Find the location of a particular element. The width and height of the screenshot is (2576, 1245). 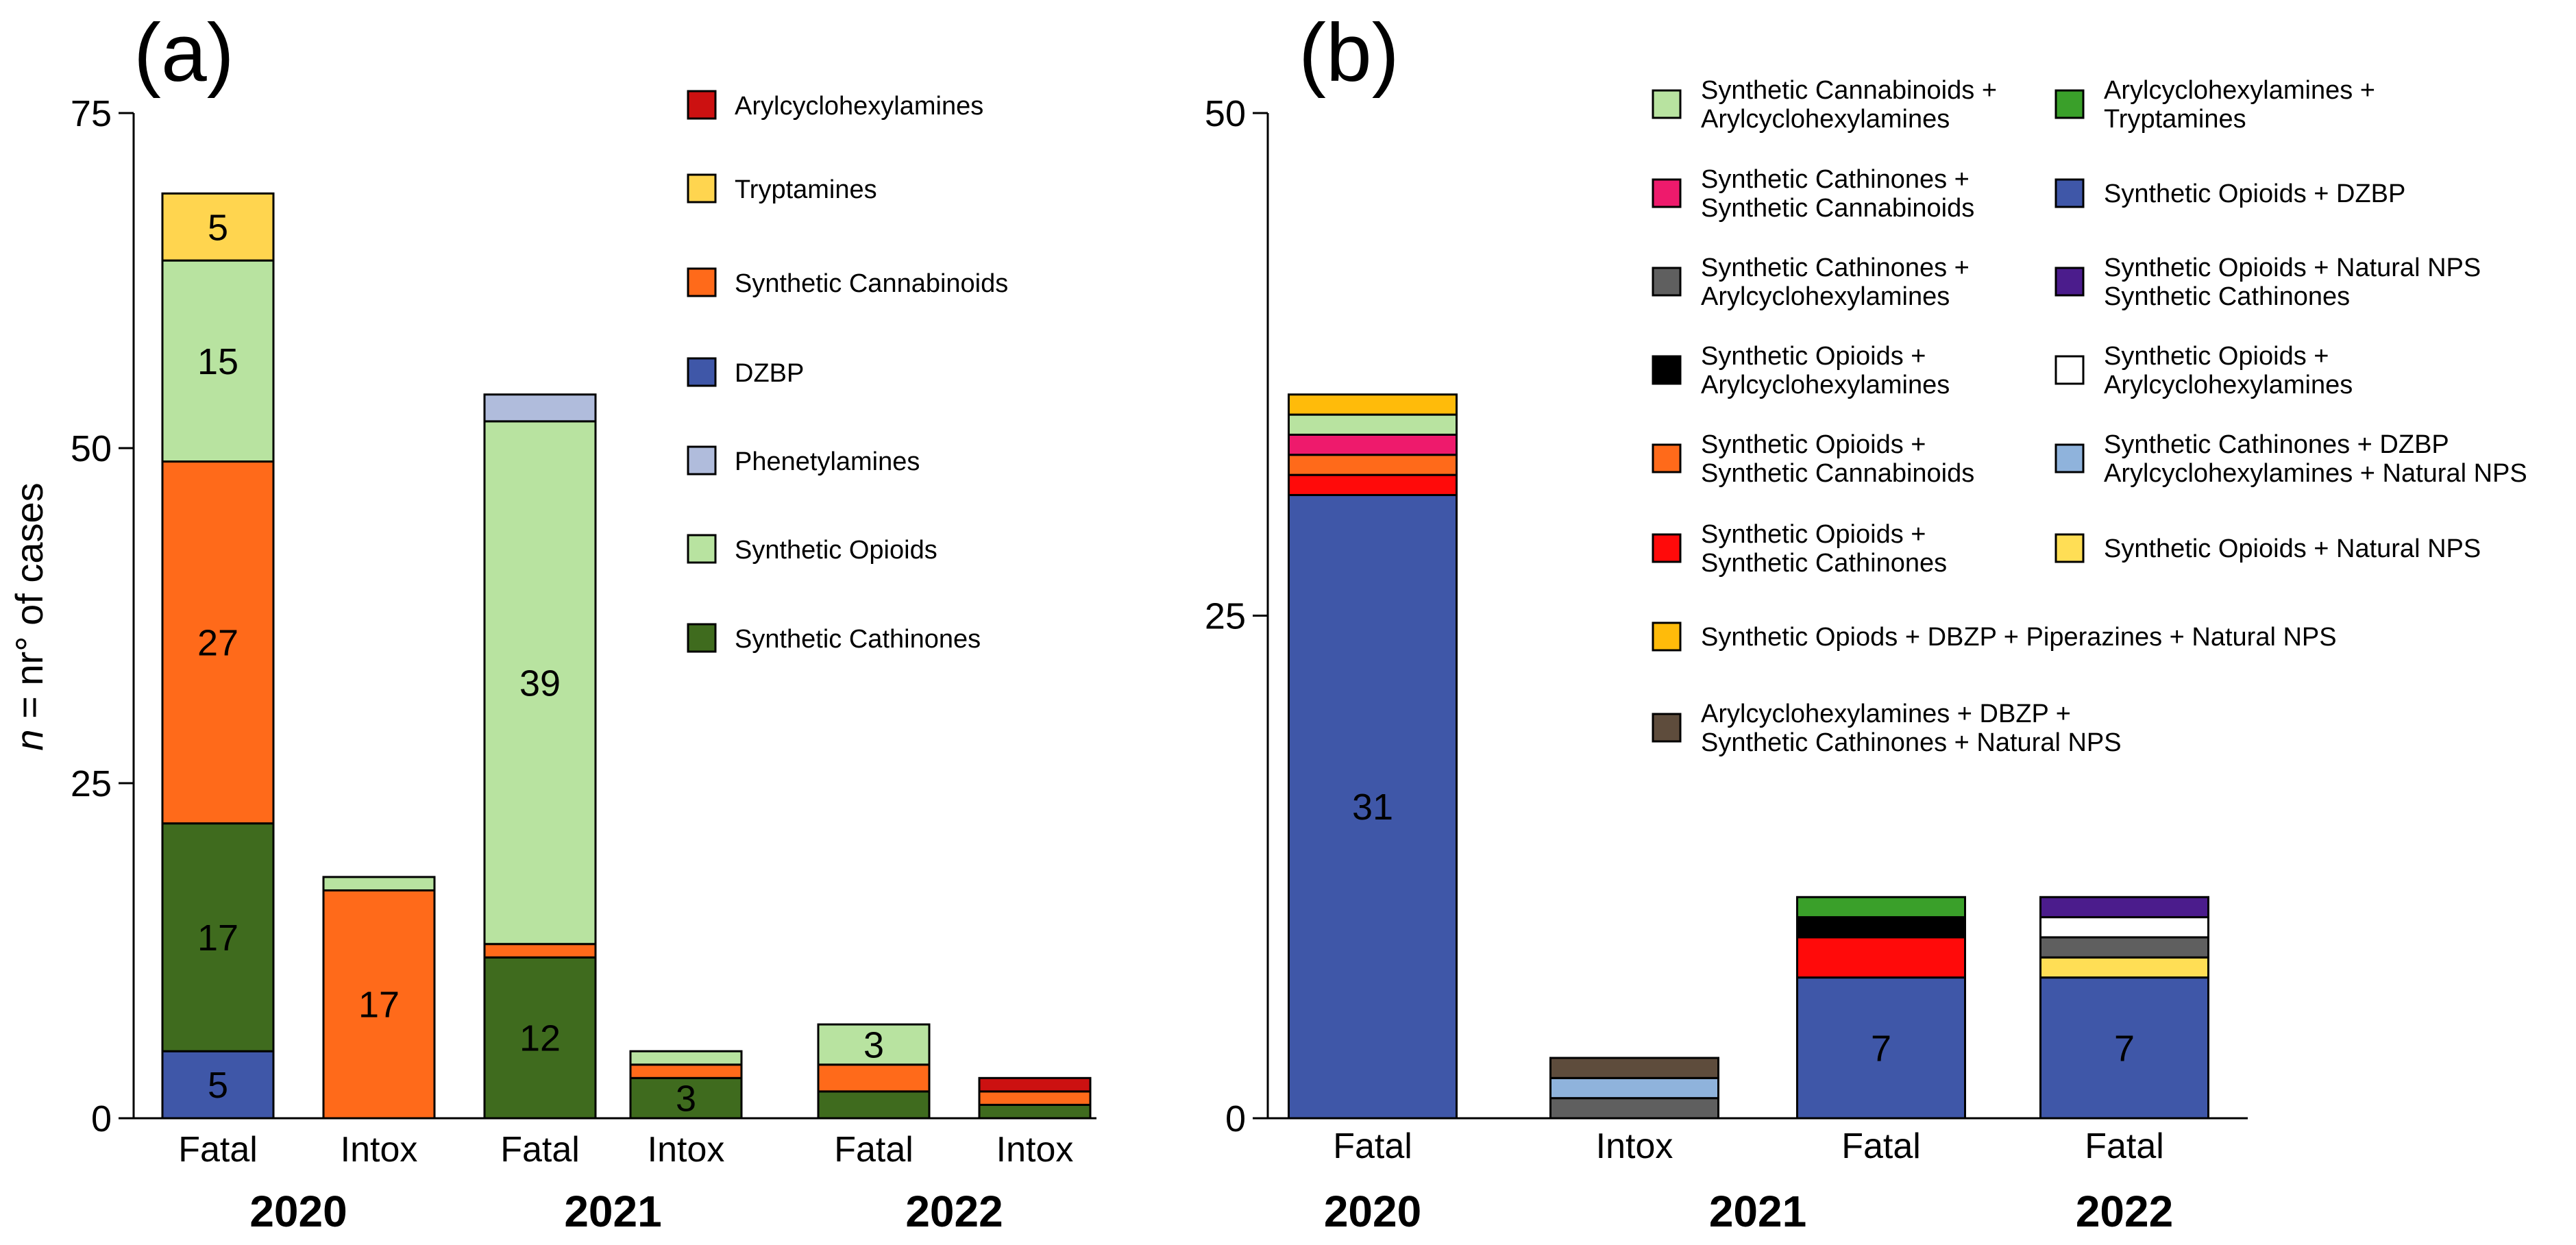

panel-label: (b) is located at coordinates (1349, 53).